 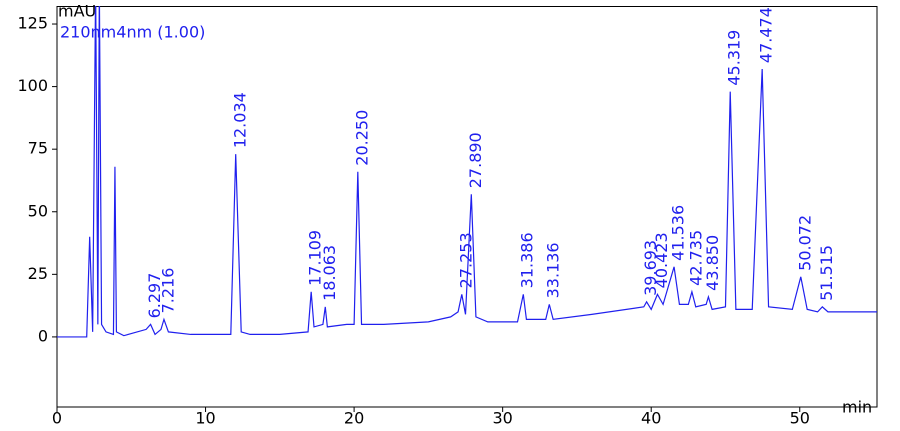 What do you see at coordinates (712, 263) in the screenshot?
I see `peak-label: 43.850` at bounding box center [712, 263].